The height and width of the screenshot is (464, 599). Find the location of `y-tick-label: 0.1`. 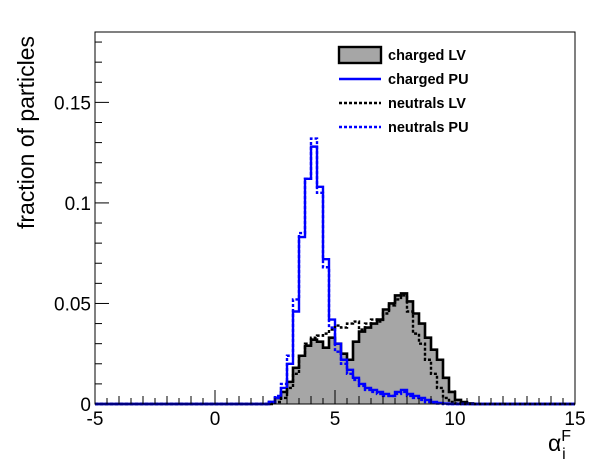

y-tick-label: 0.1 is located at coordinates (78, 204).